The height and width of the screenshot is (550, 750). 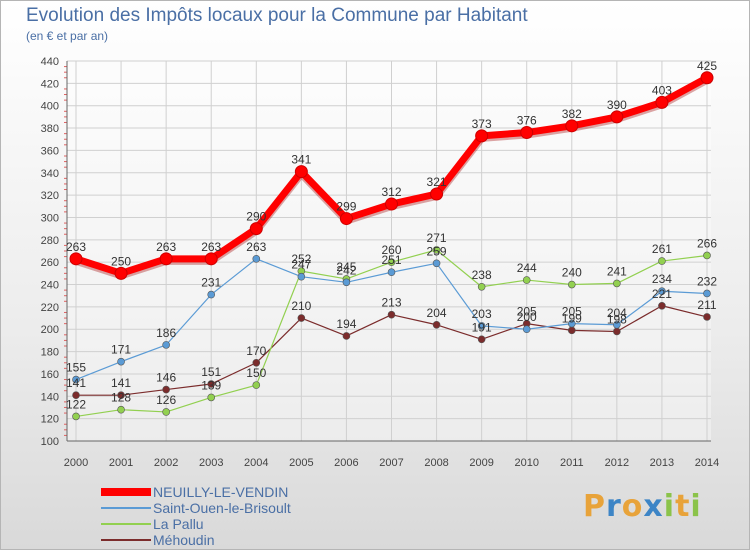 What do you see at coordinates (76, 368) in the screenshot?
I see `data-label-saint-ouen-le-brisoult: 155` at bounding box center [76, 368].